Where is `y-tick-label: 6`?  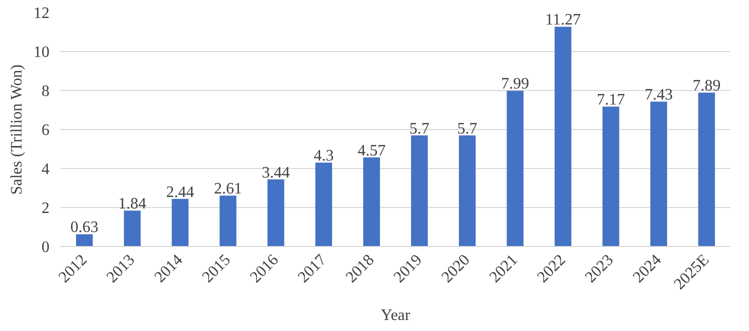 y-tick-label: 6 is located at coordinates (46, 130).